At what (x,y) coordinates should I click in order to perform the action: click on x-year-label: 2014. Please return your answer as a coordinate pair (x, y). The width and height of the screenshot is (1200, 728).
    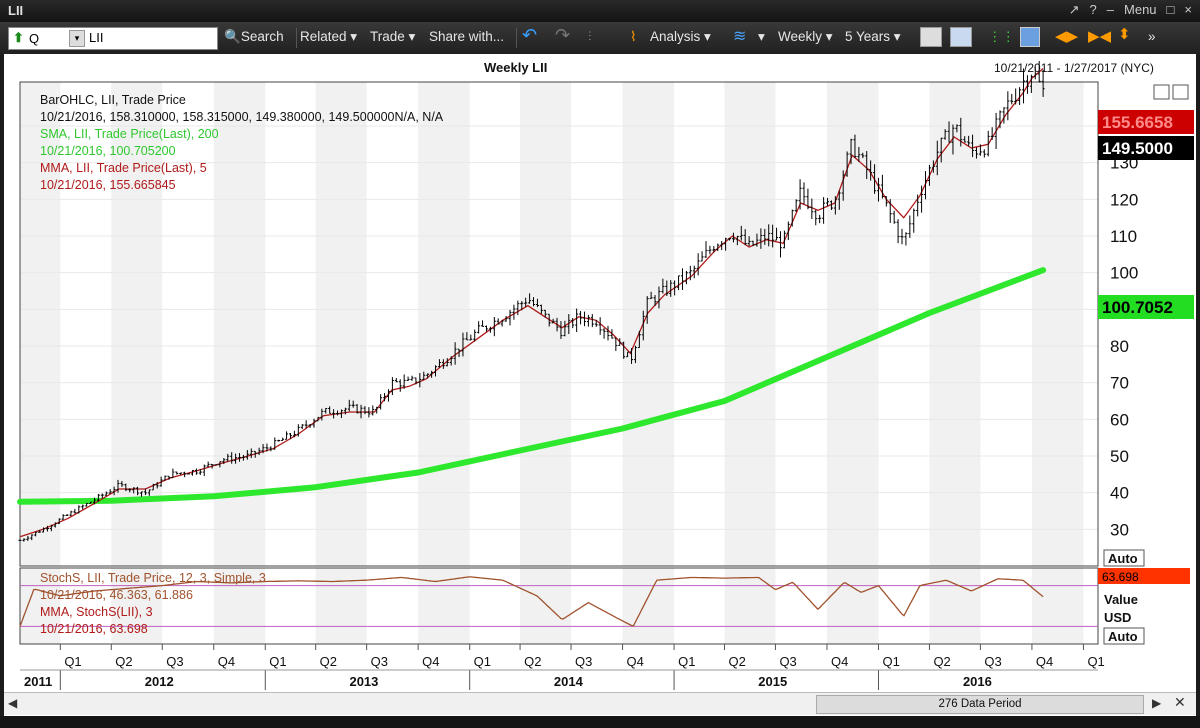
    Looking at the image, I should click on (569, 681).